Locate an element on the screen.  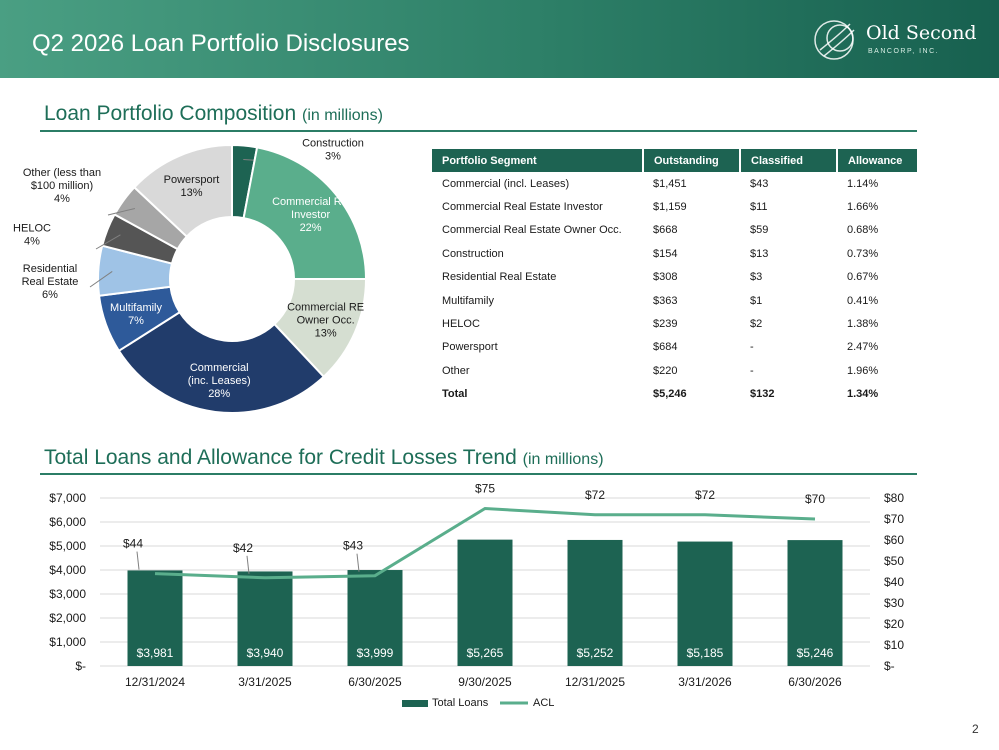
allowance-value: 1.66% is located at coordinates (863, 207).